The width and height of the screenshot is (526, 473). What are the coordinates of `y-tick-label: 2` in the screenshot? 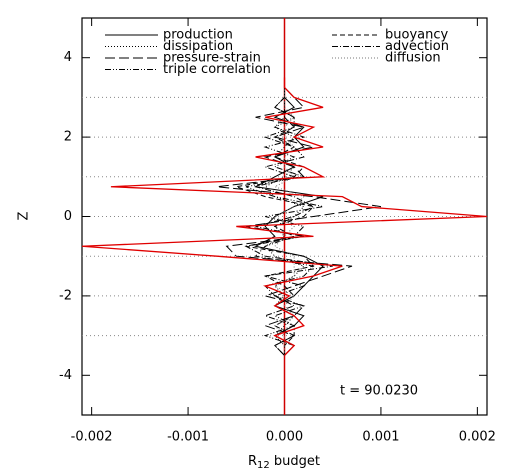 It's located at (68, 137).